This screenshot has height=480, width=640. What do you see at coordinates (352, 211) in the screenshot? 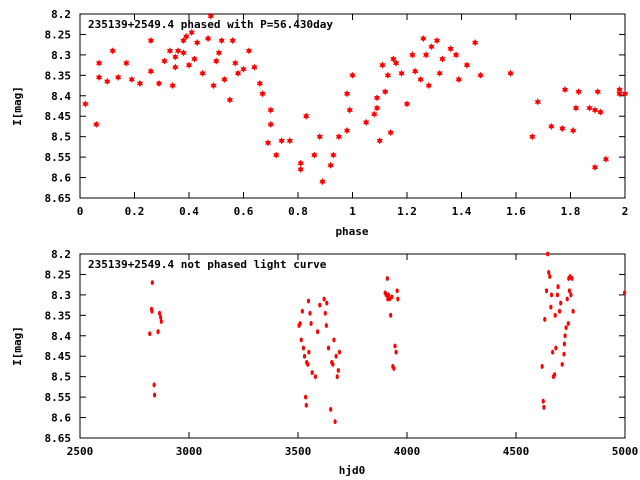
I see `x-tick-label: 1` at bounding box center [352, 211].